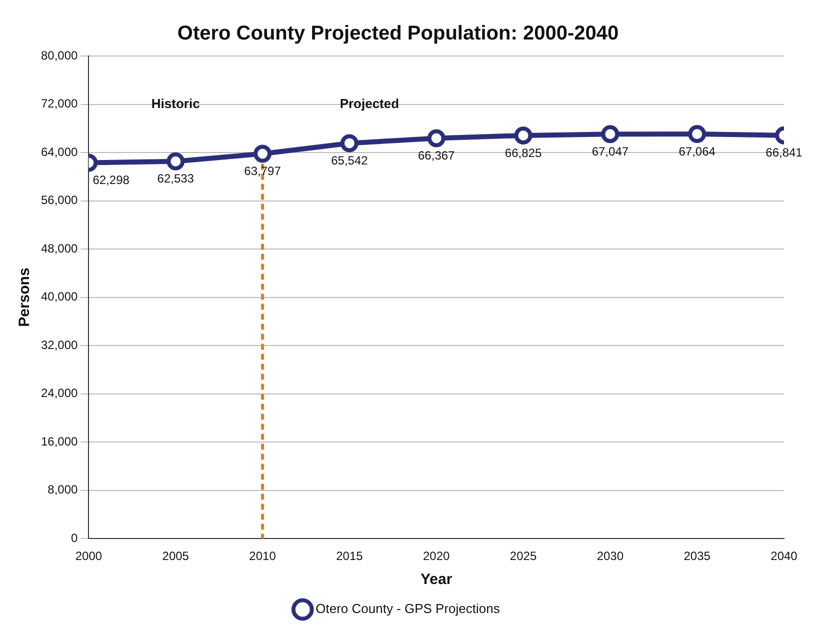 The width and height of the screenshot is (818, 638). What do you see at coordinates (59, 151) in the screenshot?
I see `y-tick-label: 64,000` at bounding box center [59, 151].